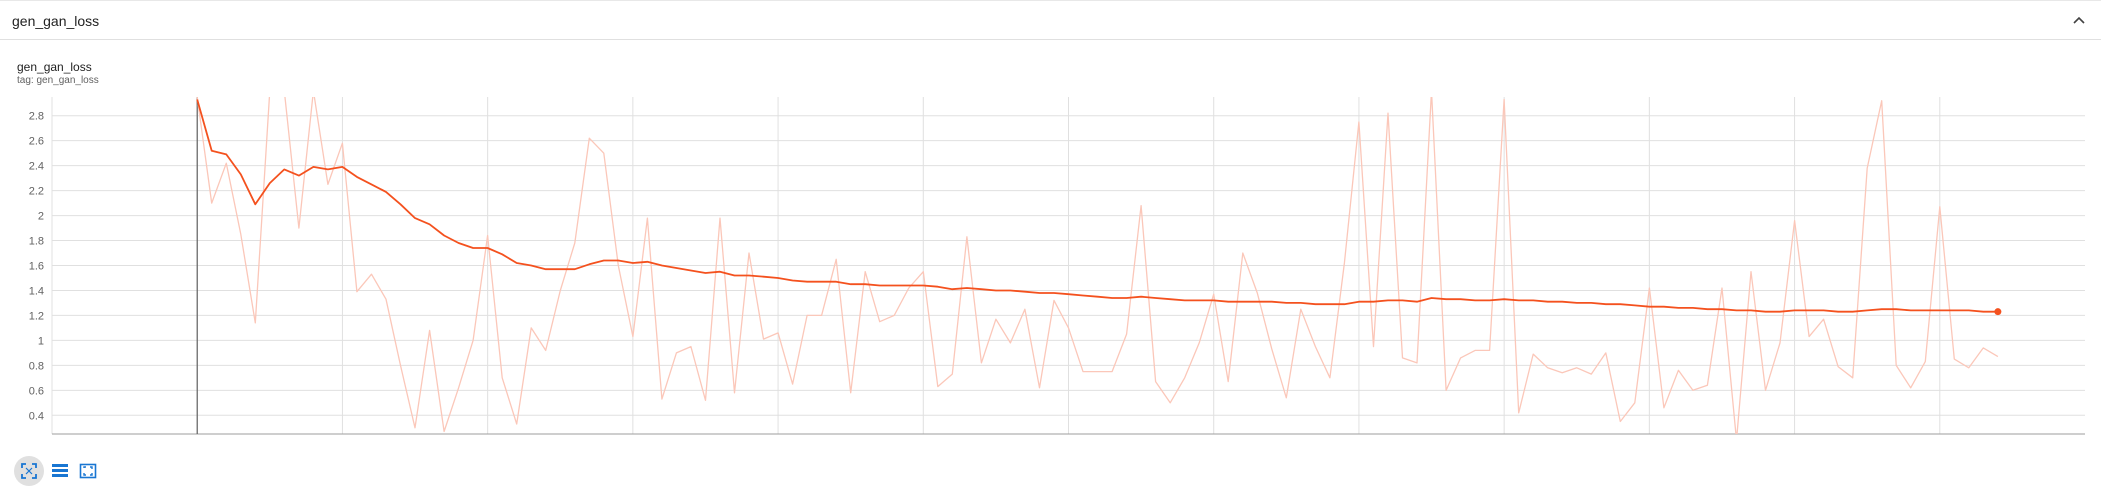  I want to click on data-table-button, so click(60, 471).